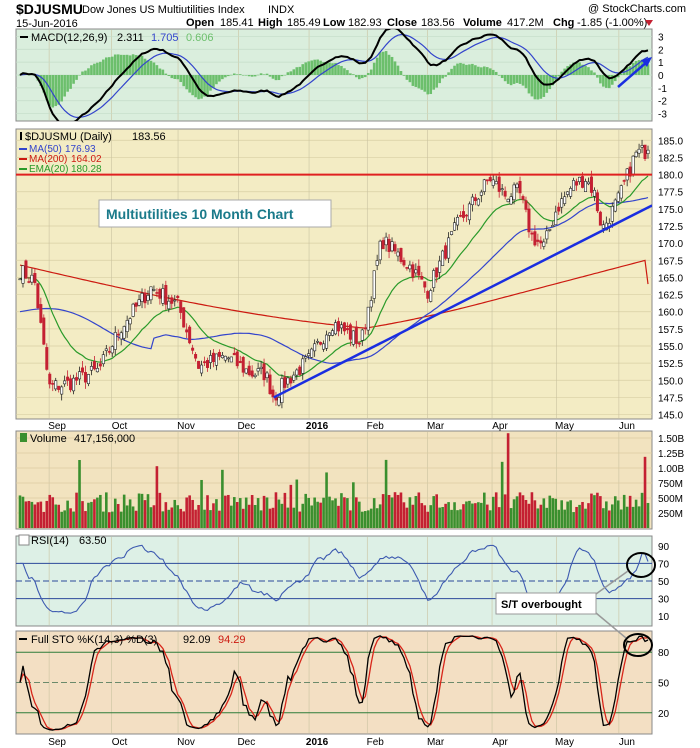  I want to click on volume-tick-label: 750M, so click(670, 484).